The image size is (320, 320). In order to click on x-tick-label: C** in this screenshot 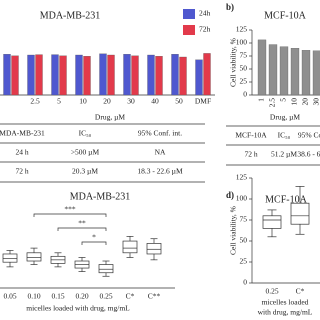, I will do `click(154, 296)`.